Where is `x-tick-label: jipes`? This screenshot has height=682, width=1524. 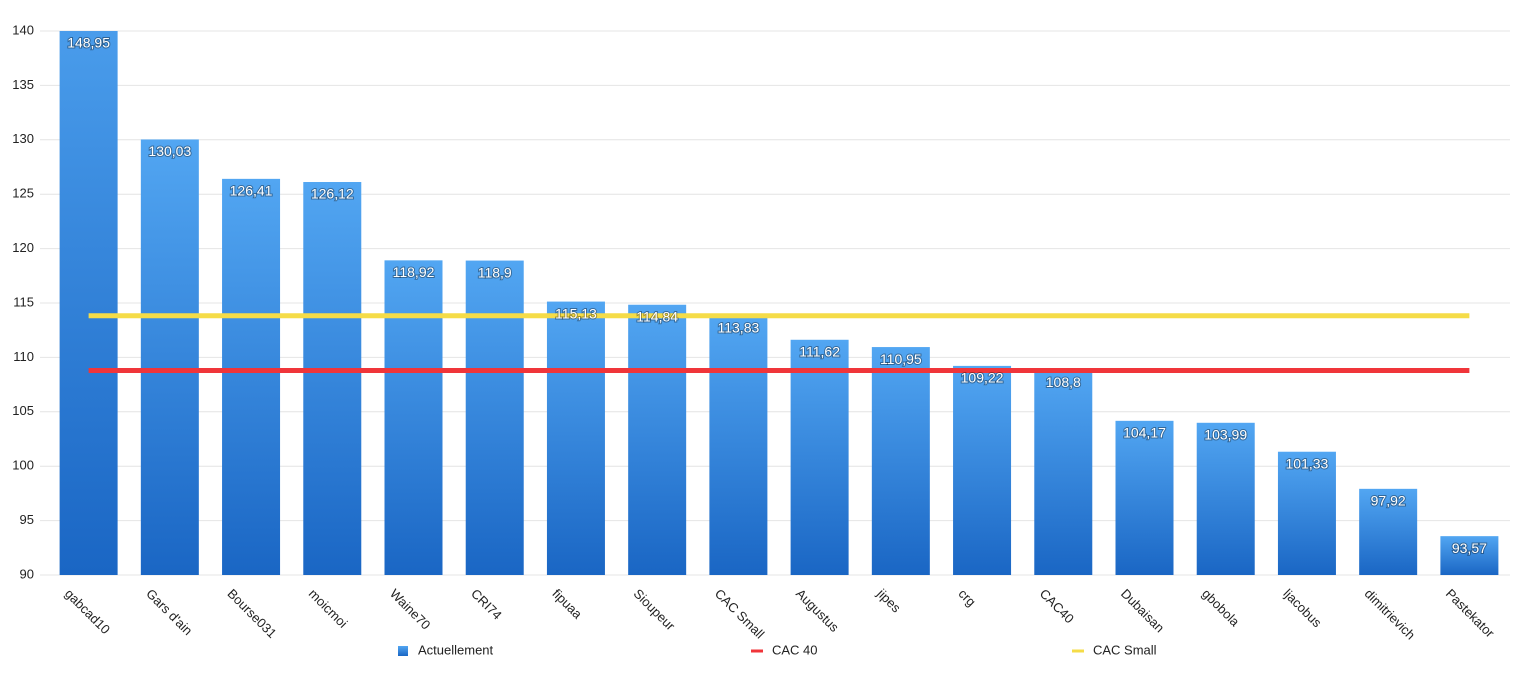
x-tick-label: jipes is located at coordinates (889, 600).